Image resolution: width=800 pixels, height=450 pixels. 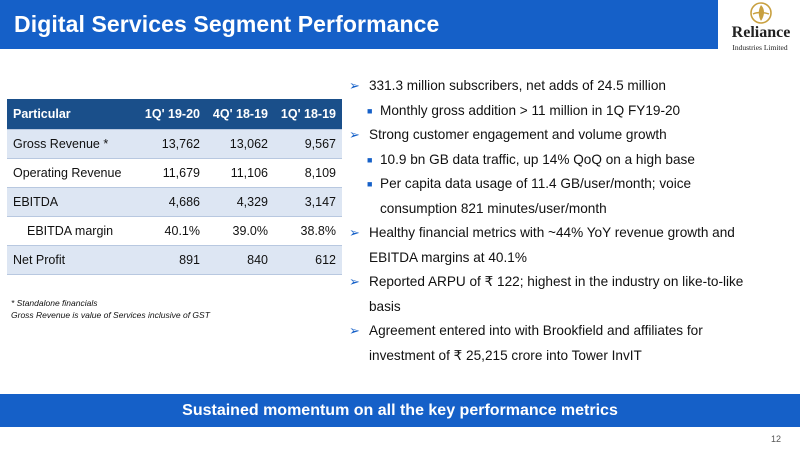 What do you see at coordinates (448, 257) in the screenshot?
I see `bullet-text-continued: EBITDA margins at 40.1%` at bounding box center [448, 257].